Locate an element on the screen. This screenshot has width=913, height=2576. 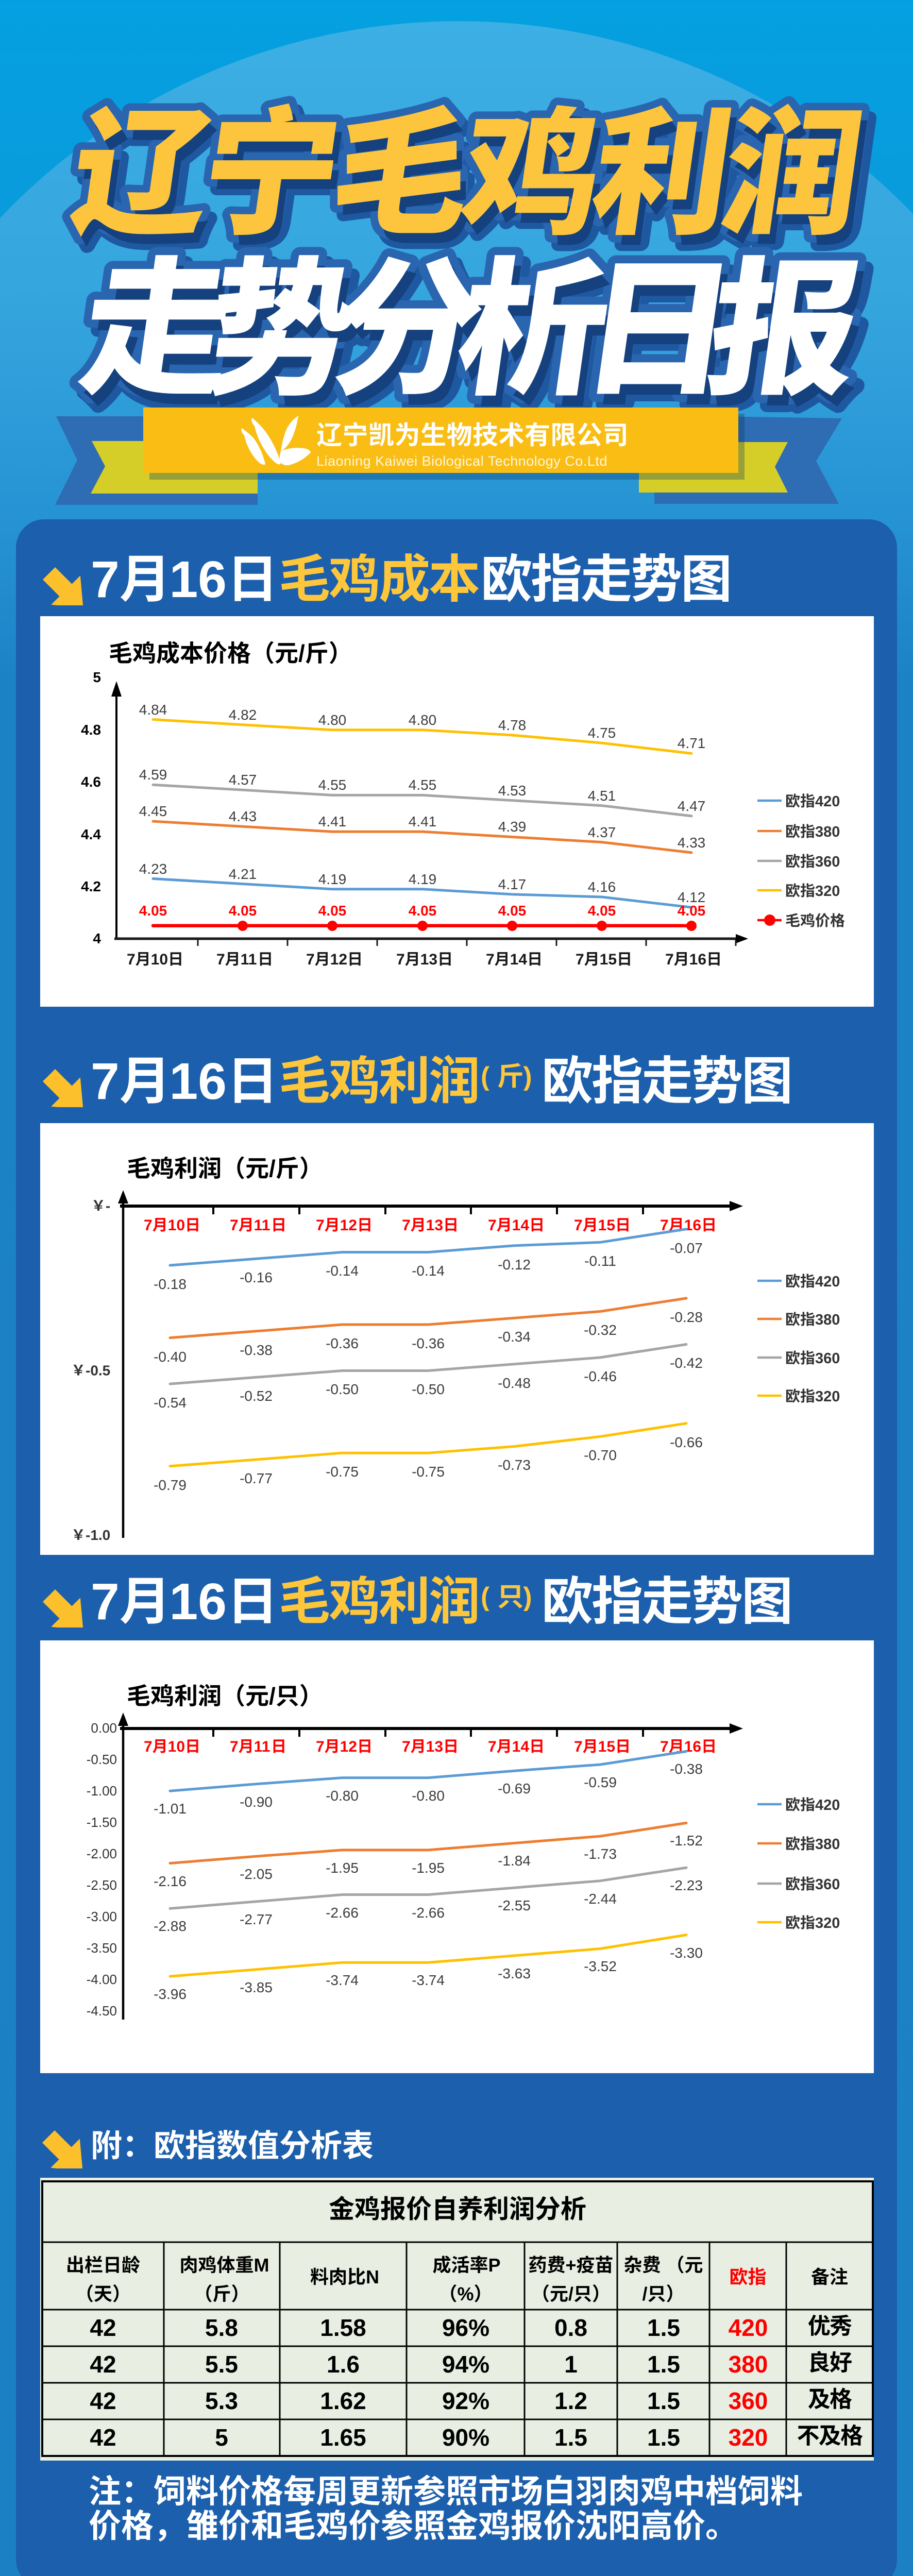
svg-text: -0.18 is located at coordinates (171, 1284).